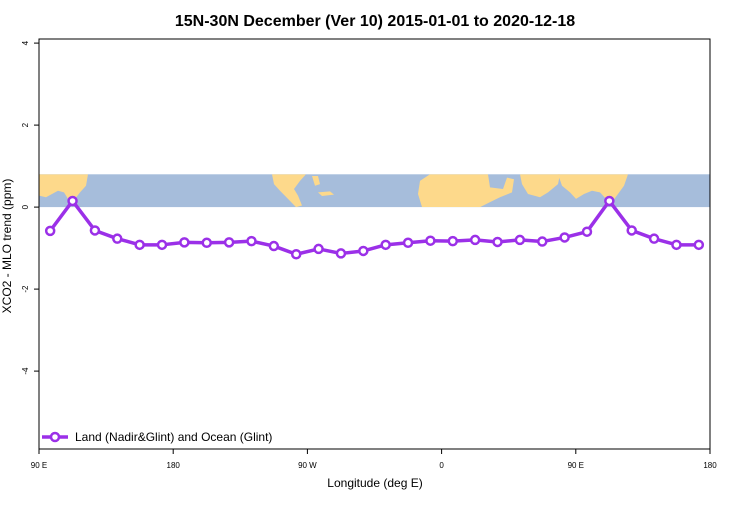  I want to click on x-tick-label-0: 90 E, so click(39, 465).